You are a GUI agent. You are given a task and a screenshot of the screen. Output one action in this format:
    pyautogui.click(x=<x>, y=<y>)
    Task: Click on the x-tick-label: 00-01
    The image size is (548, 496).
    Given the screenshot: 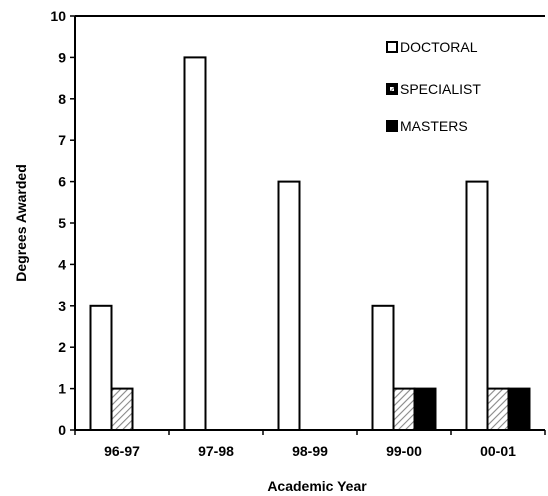 What is the action you would take?
    pyautogui.click(x=498, y=451)
    